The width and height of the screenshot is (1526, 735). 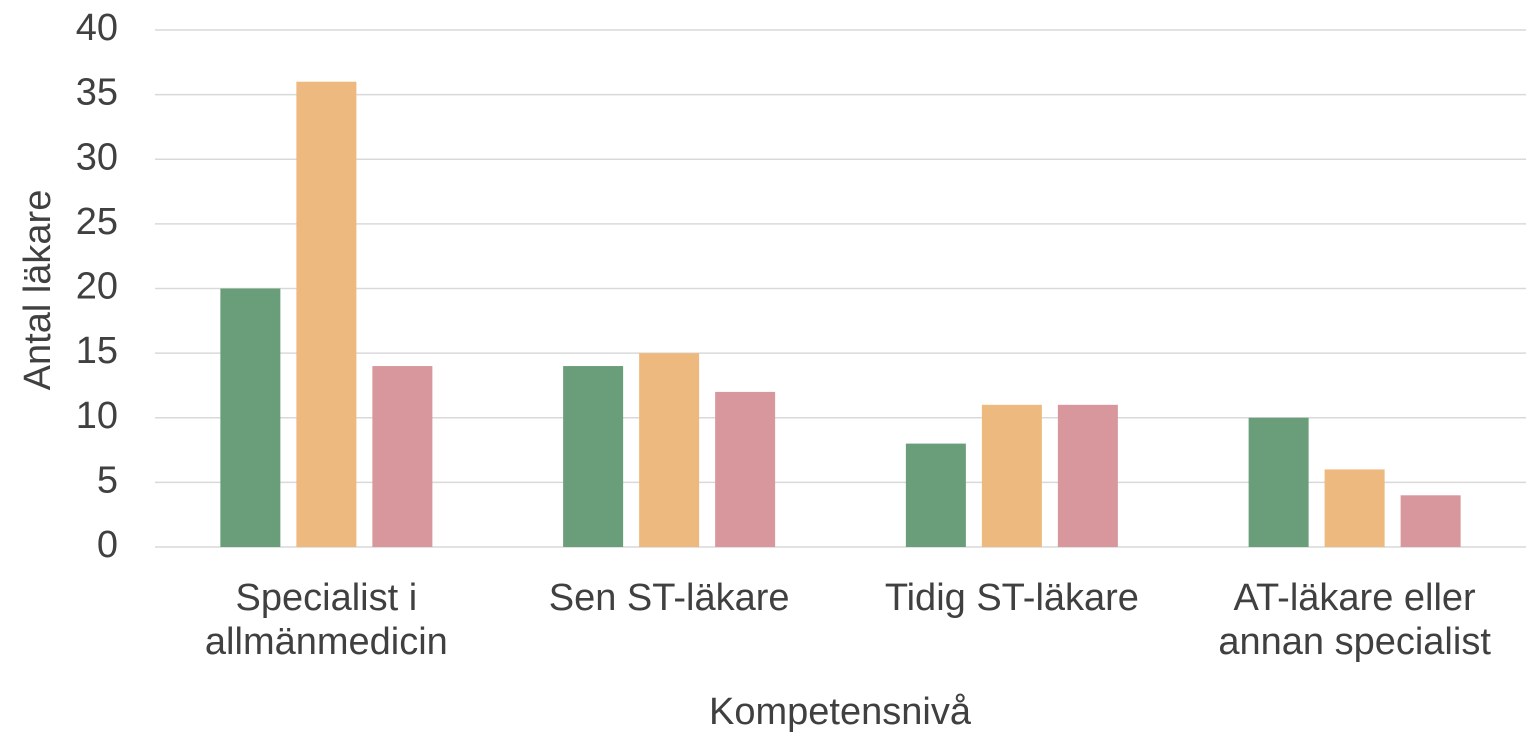 What do you see at coordinates (97, 351) in the screenshot?
I see `y-tick-label: 15` at bounding box center [97, 351].